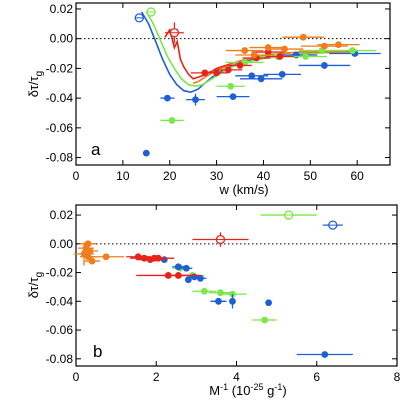 Image resolution: width=400 pixels, height=404 pixels. What do you see at coordinates (397, 377) in the screenshot?
I see `x-tick-label: 8` at bounding box center [397, 377].